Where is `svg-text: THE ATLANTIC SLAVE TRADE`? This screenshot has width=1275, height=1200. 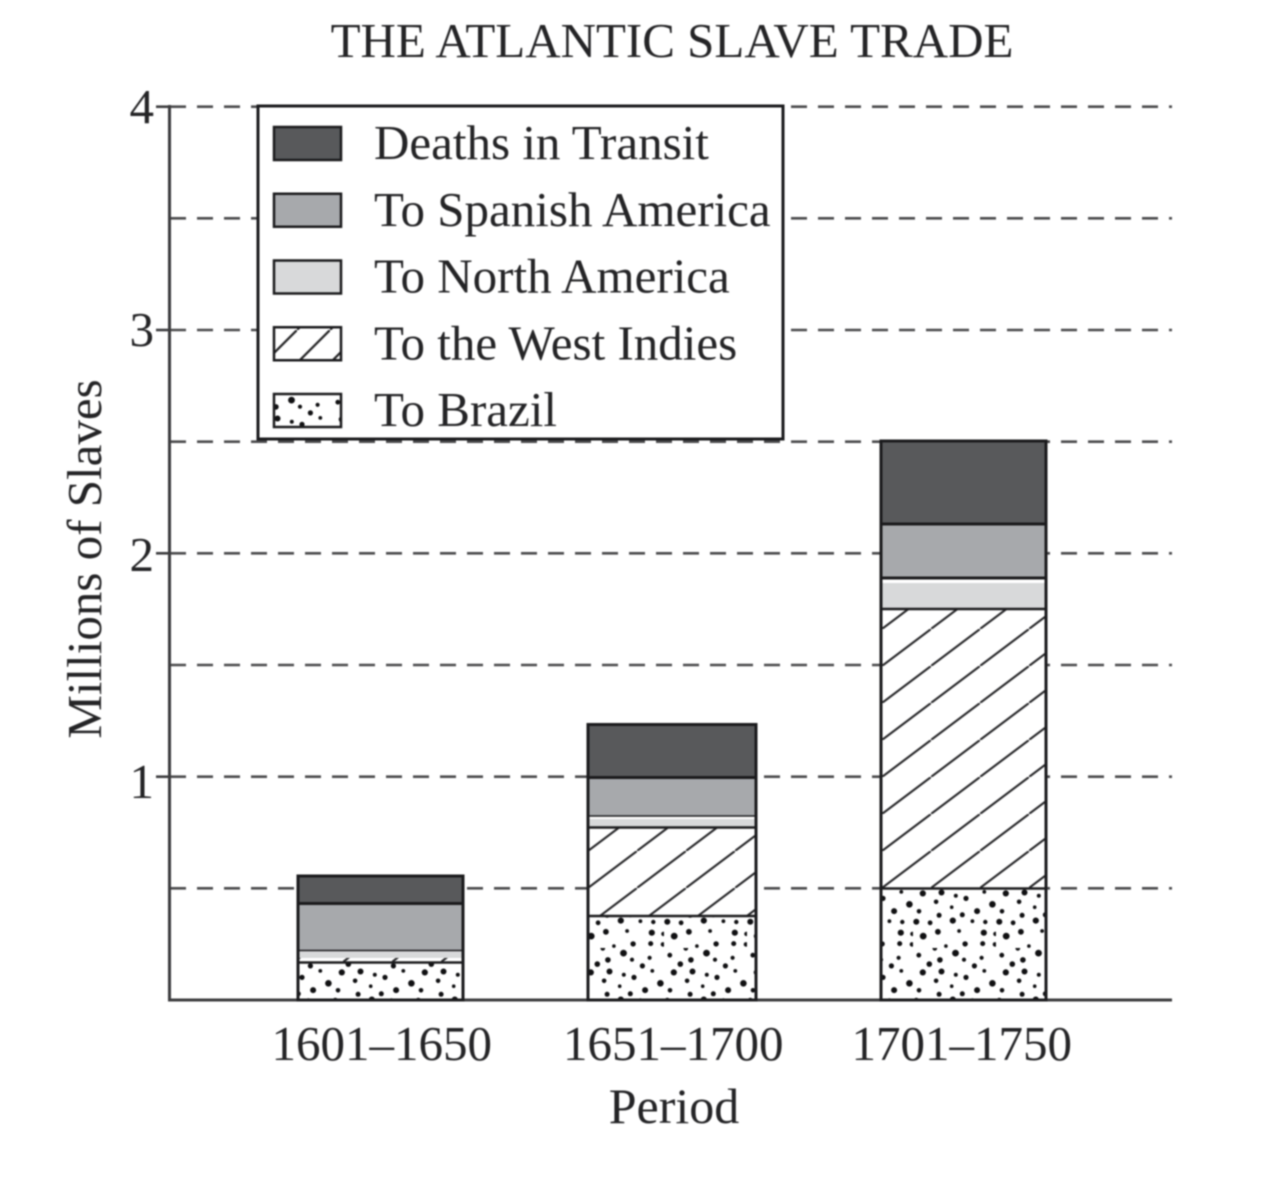 svg-text: THE ATLANTIC SLAVE TRADE is located at coordinates (672, 40).